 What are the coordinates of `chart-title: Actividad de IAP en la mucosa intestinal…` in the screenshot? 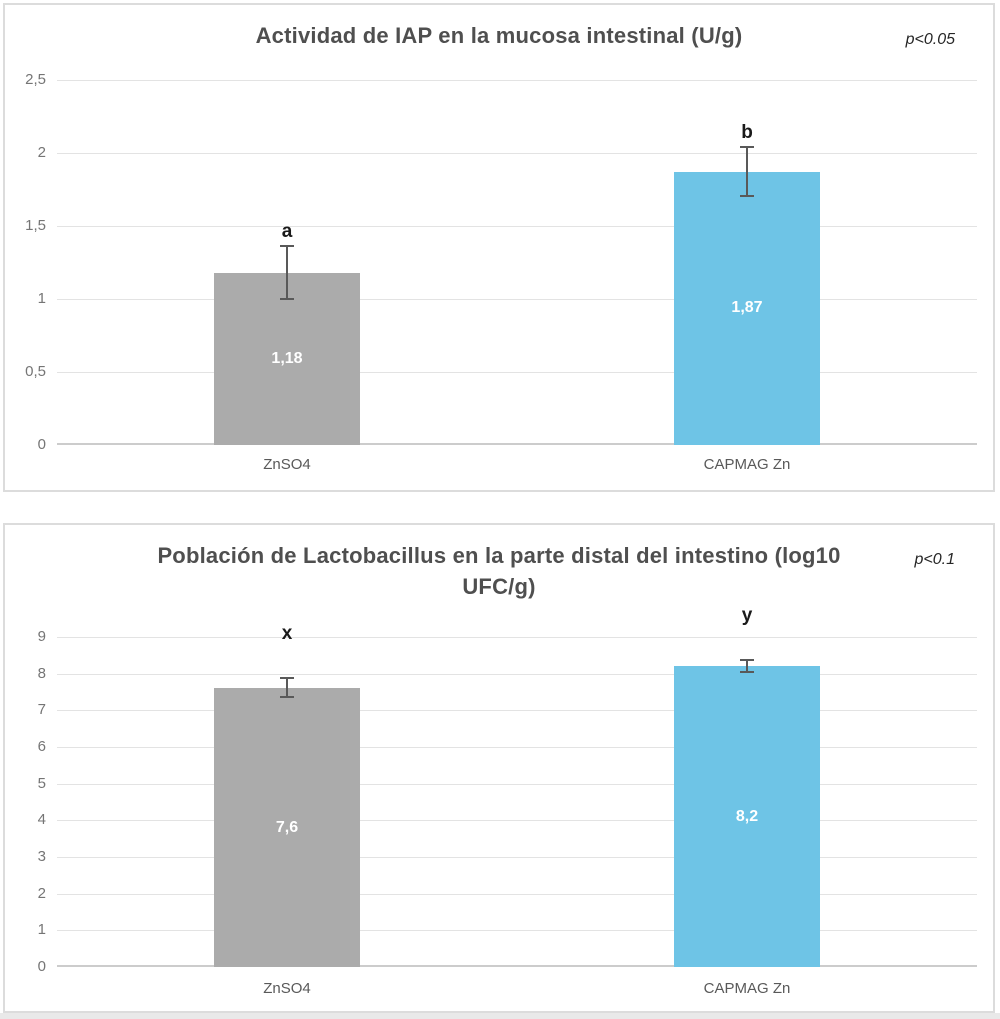 It's located at (499, 35).